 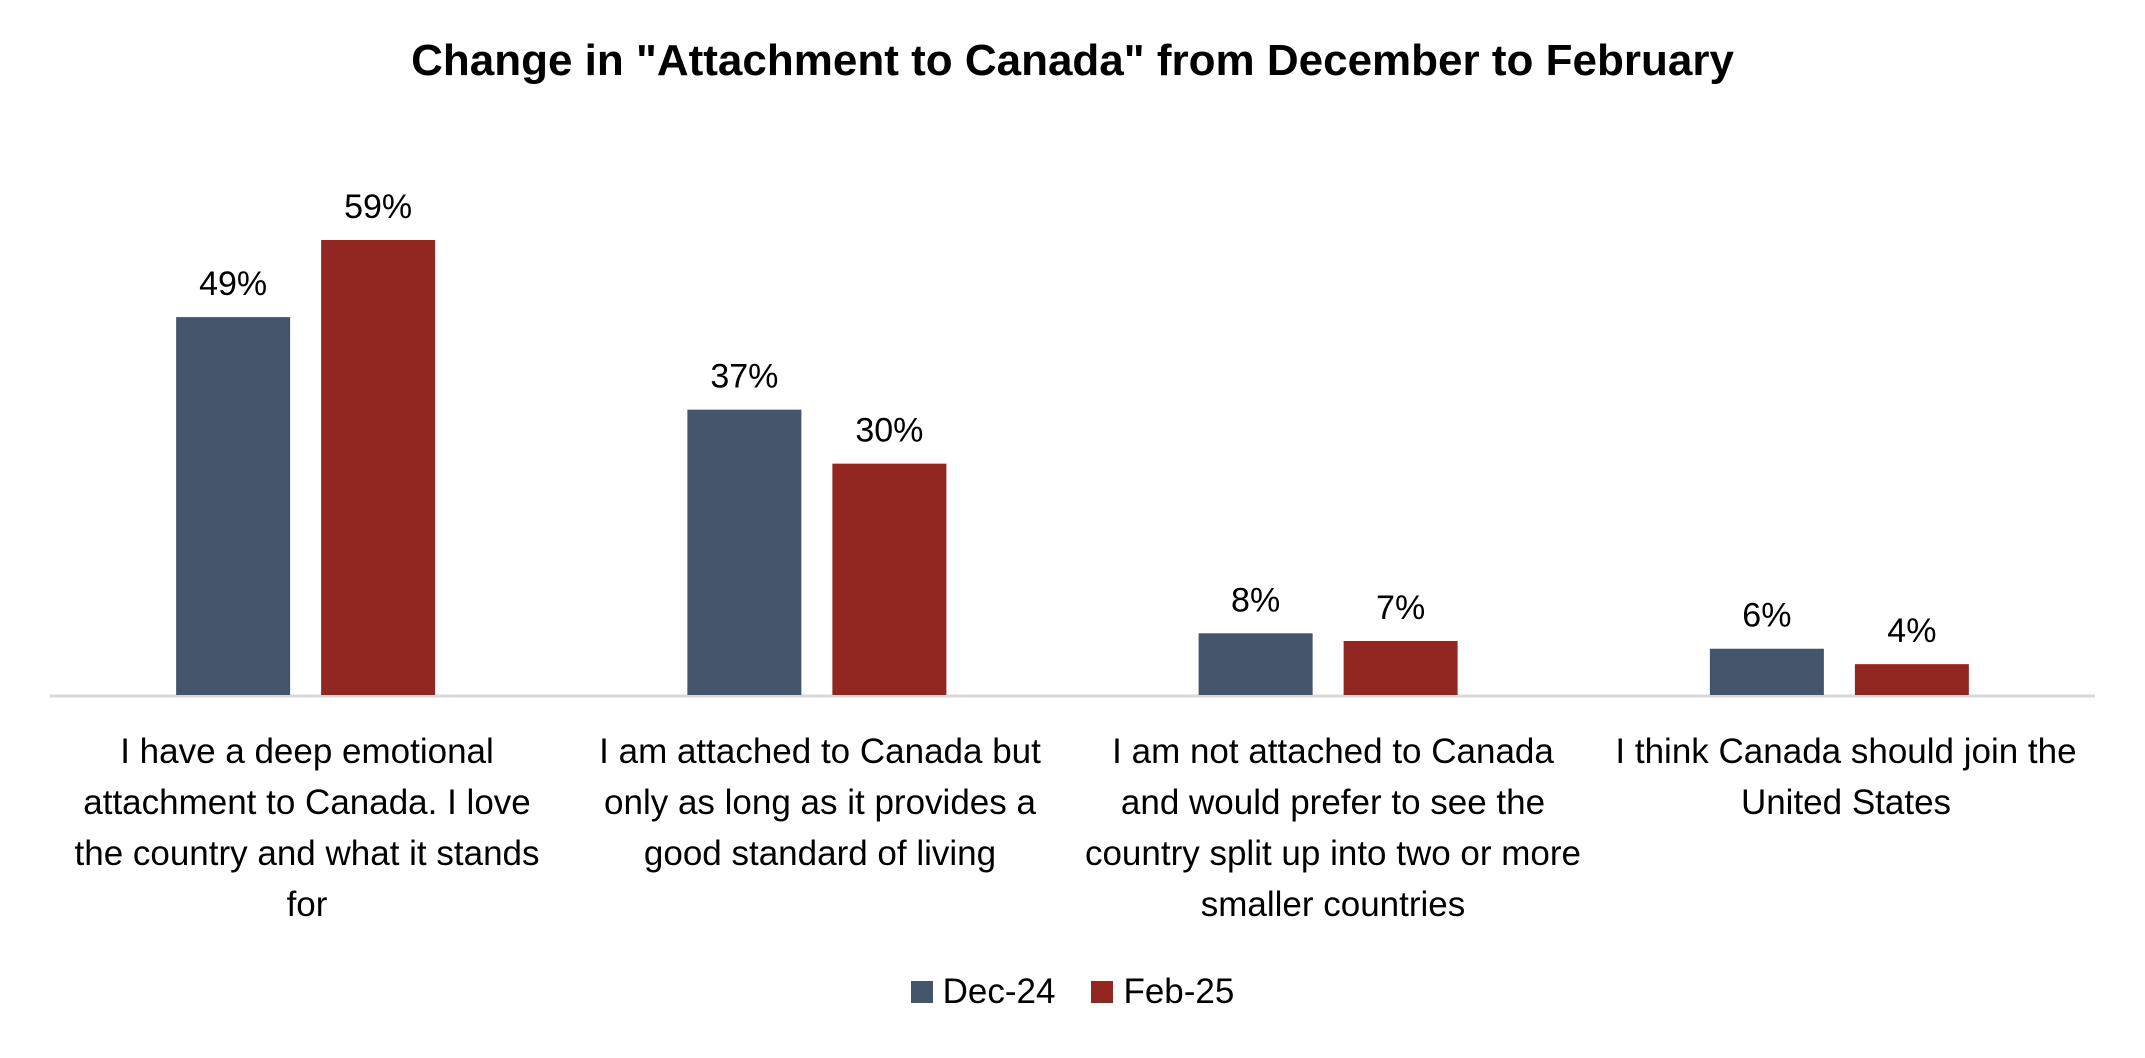 What do you see at coordinates (378, 207) in the screenshot?
I see `data-label-feb-25-1: 59%` at bounding box center [378, 207].